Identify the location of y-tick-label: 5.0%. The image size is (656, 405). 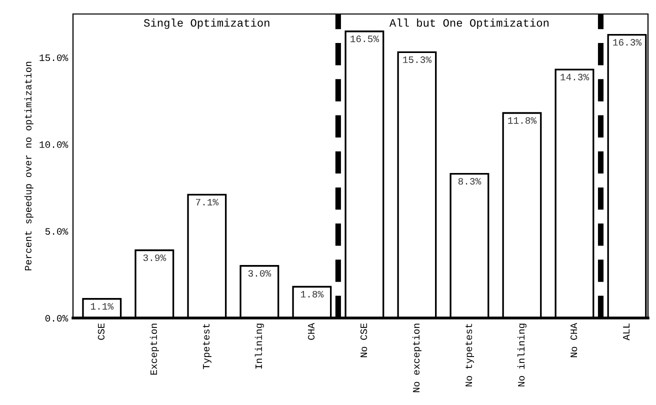
(56, 231).